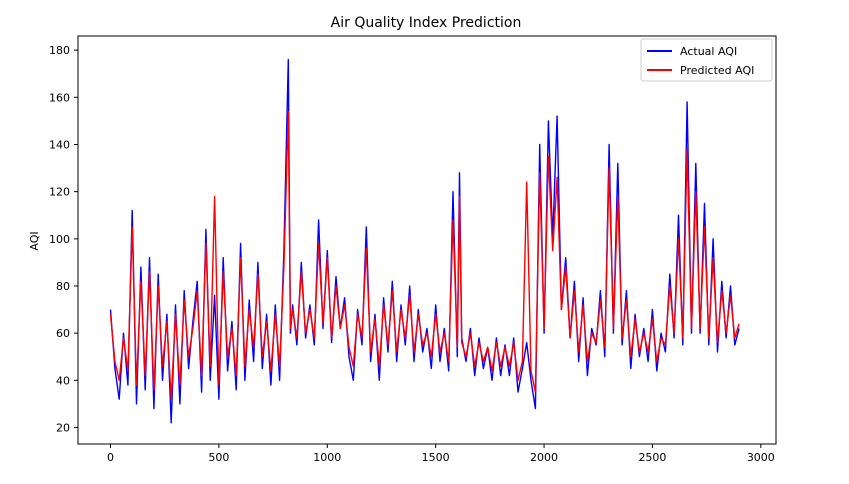 The width and height of the screenshot is (849, 484). I want to click on legend: Actual AQI Predicted AQI, so click(706, 60).